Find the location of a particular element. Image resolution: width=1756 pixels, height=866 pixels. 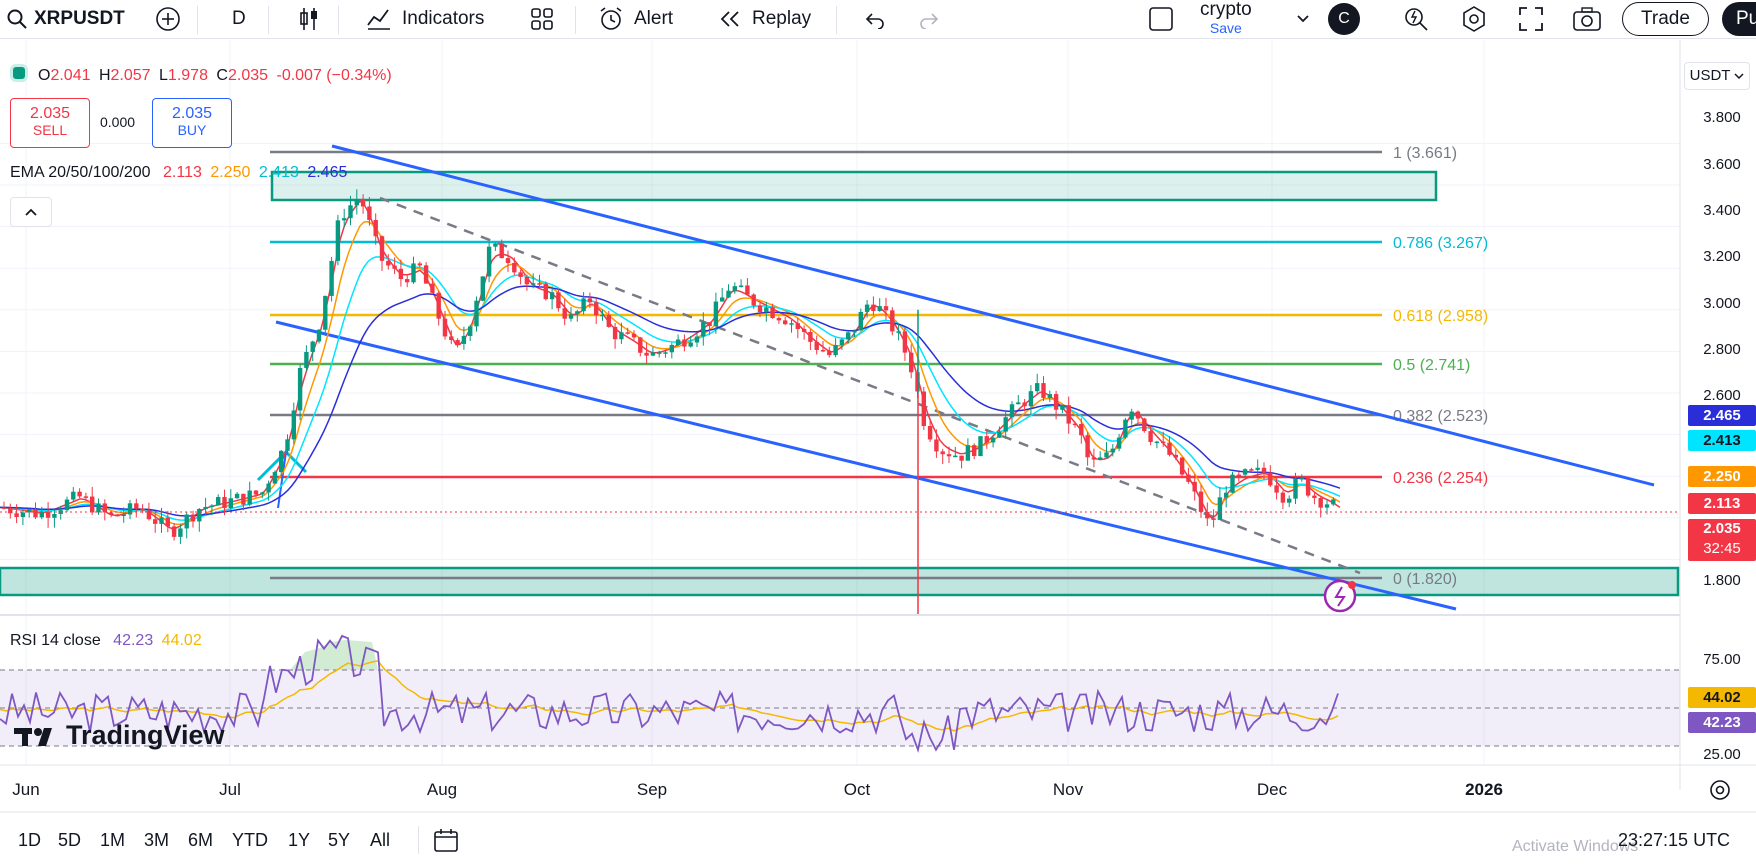

tradingview-logo: TradingView is located at coordinates (119, 735).